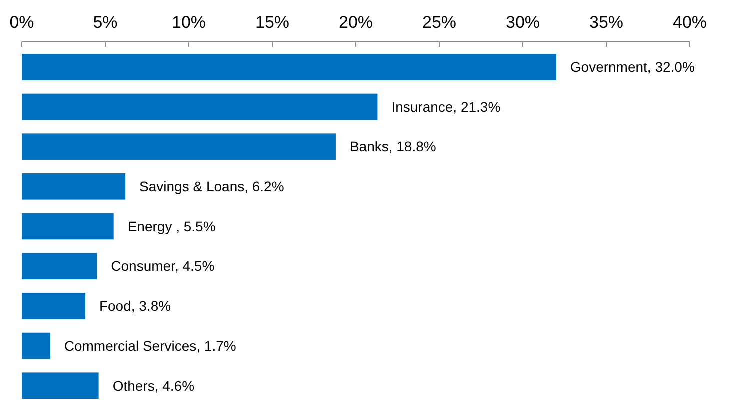 The image size is (729, 401). Describe the element at coordinates (690, 22) in the screenshot. I see `x-tick-label: 40%` at that location.